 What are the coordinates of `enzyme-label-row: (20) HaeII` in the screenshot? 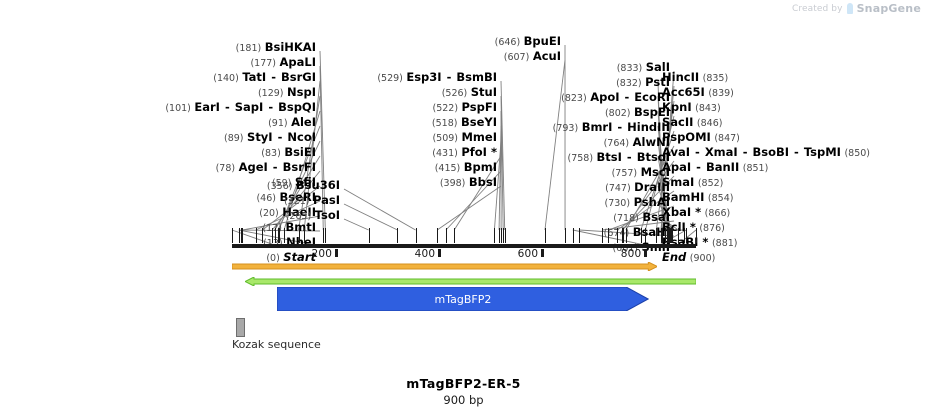 It's located at (158, 212).